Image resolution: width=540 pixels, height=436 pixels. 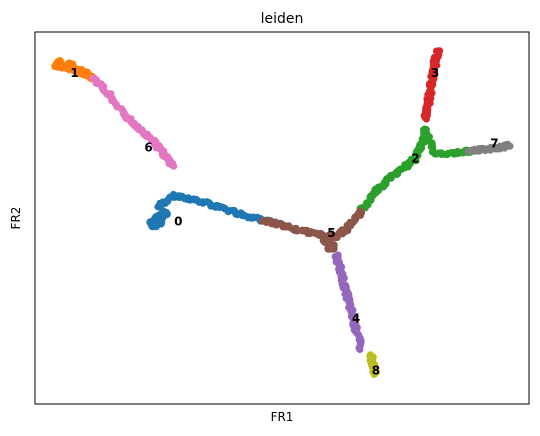 I want to click on chart-title: leiden, so click(x=282, y=19).